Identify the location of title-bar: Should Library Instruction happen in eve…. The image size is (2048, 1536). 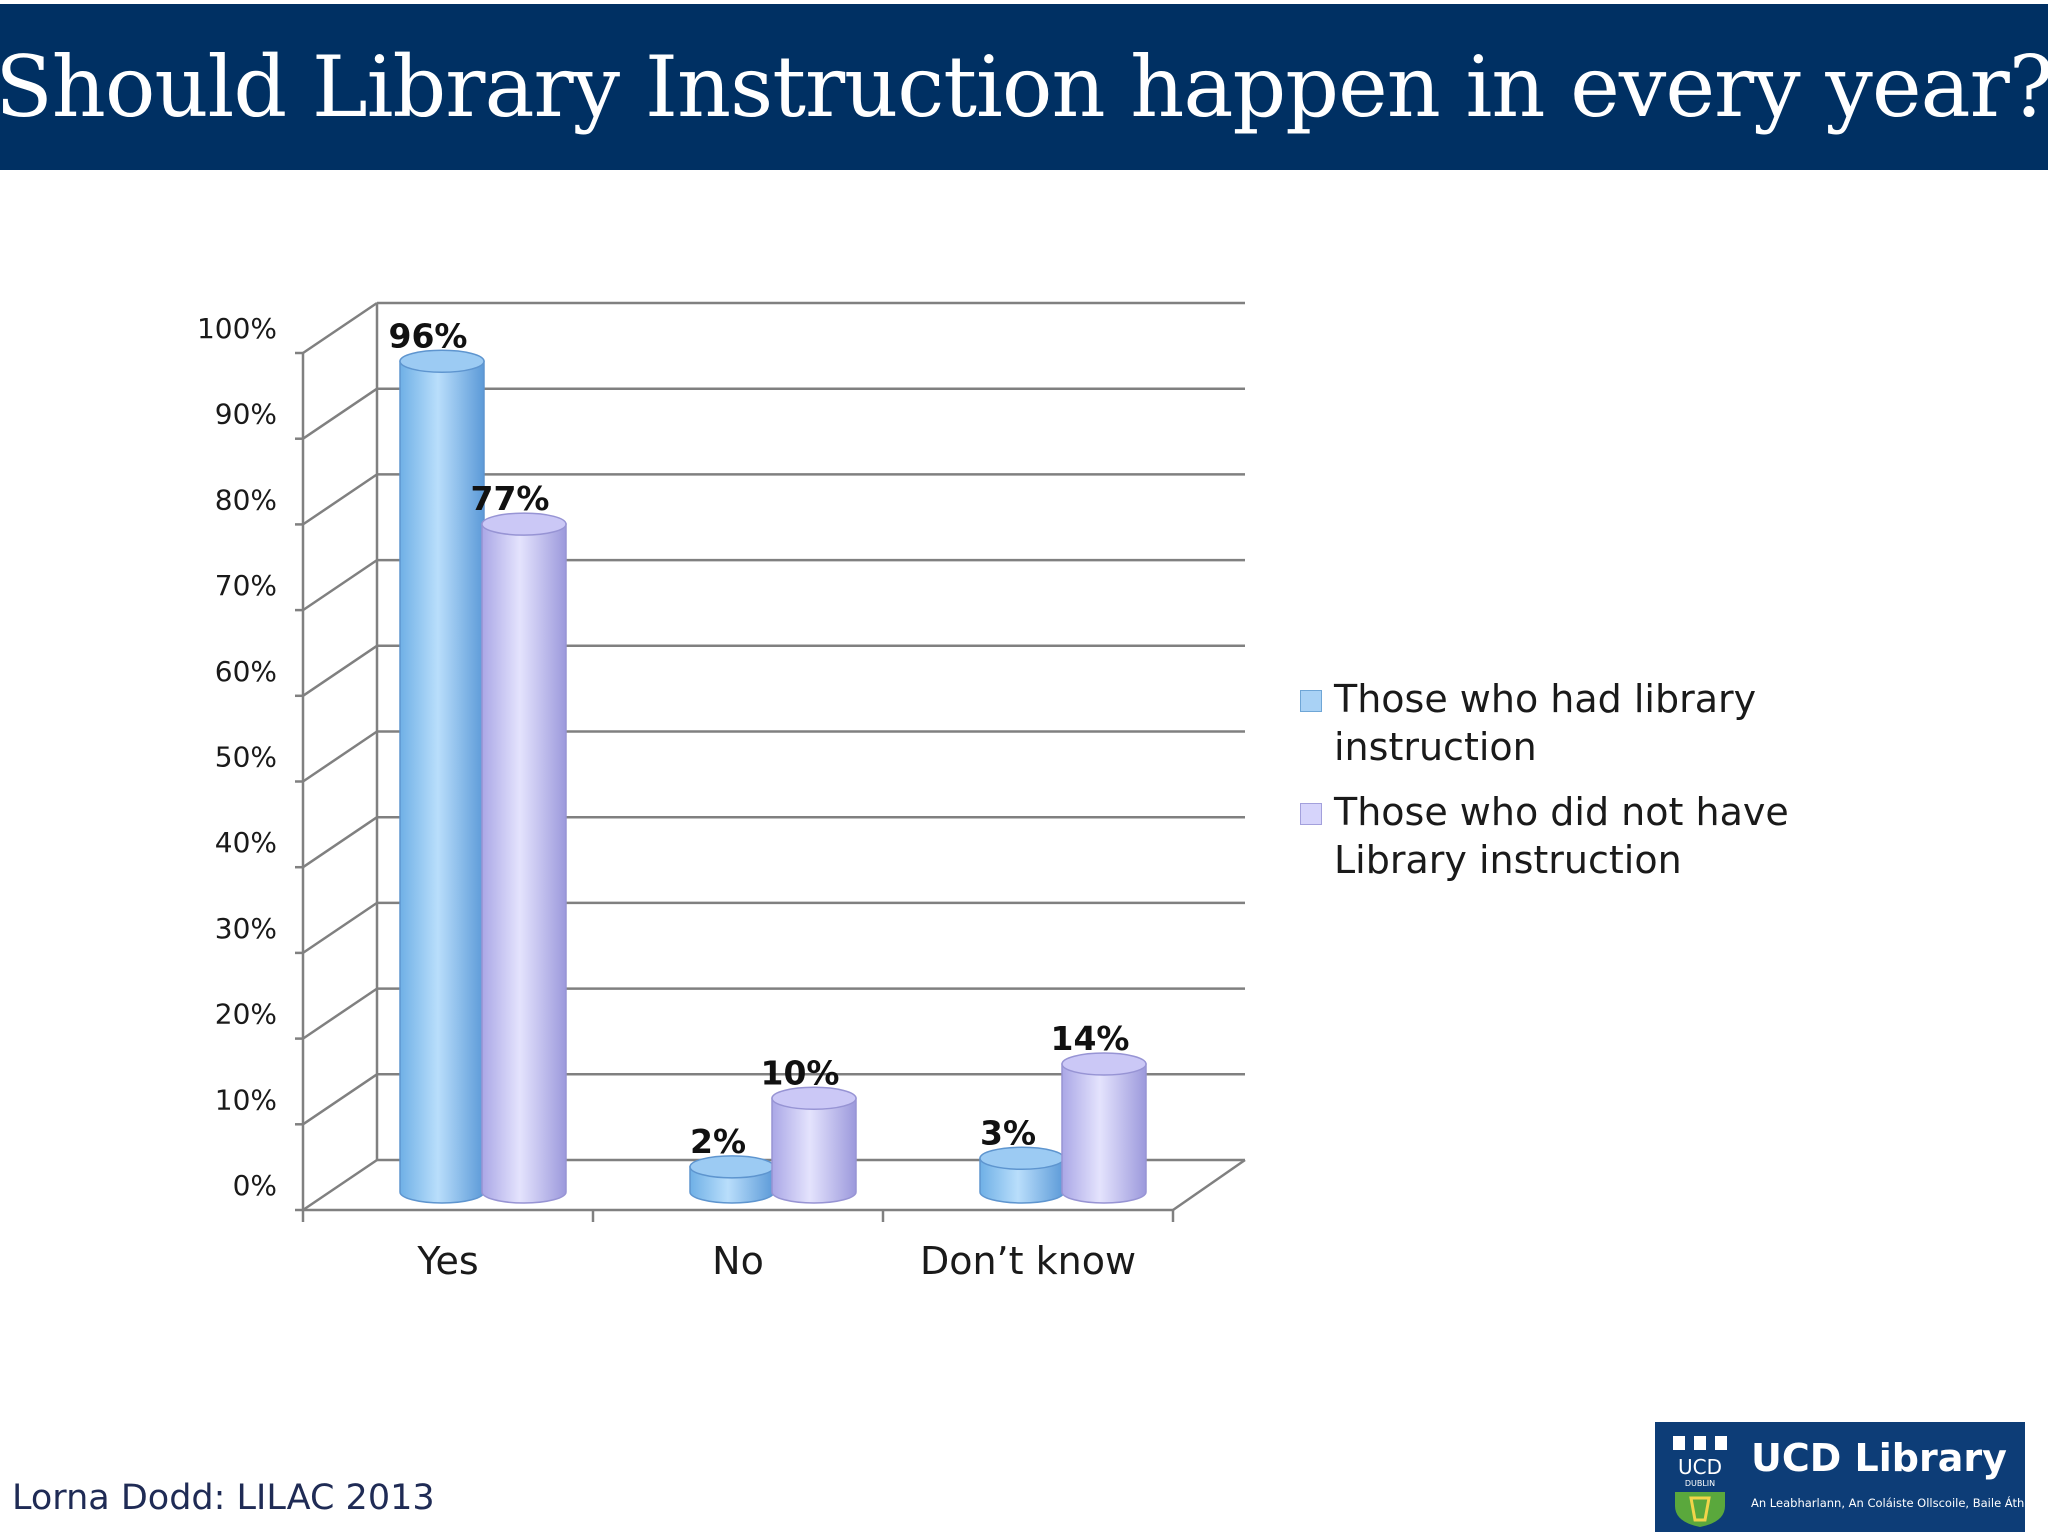
(1024, 87).